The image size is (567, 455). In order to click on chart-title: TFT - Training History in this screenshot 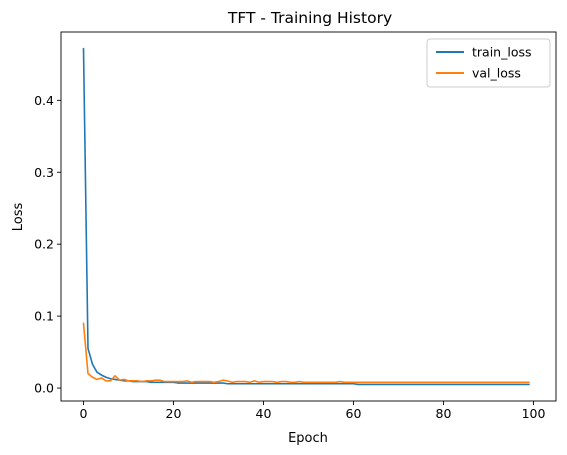, I will do `click(309, 18)`.